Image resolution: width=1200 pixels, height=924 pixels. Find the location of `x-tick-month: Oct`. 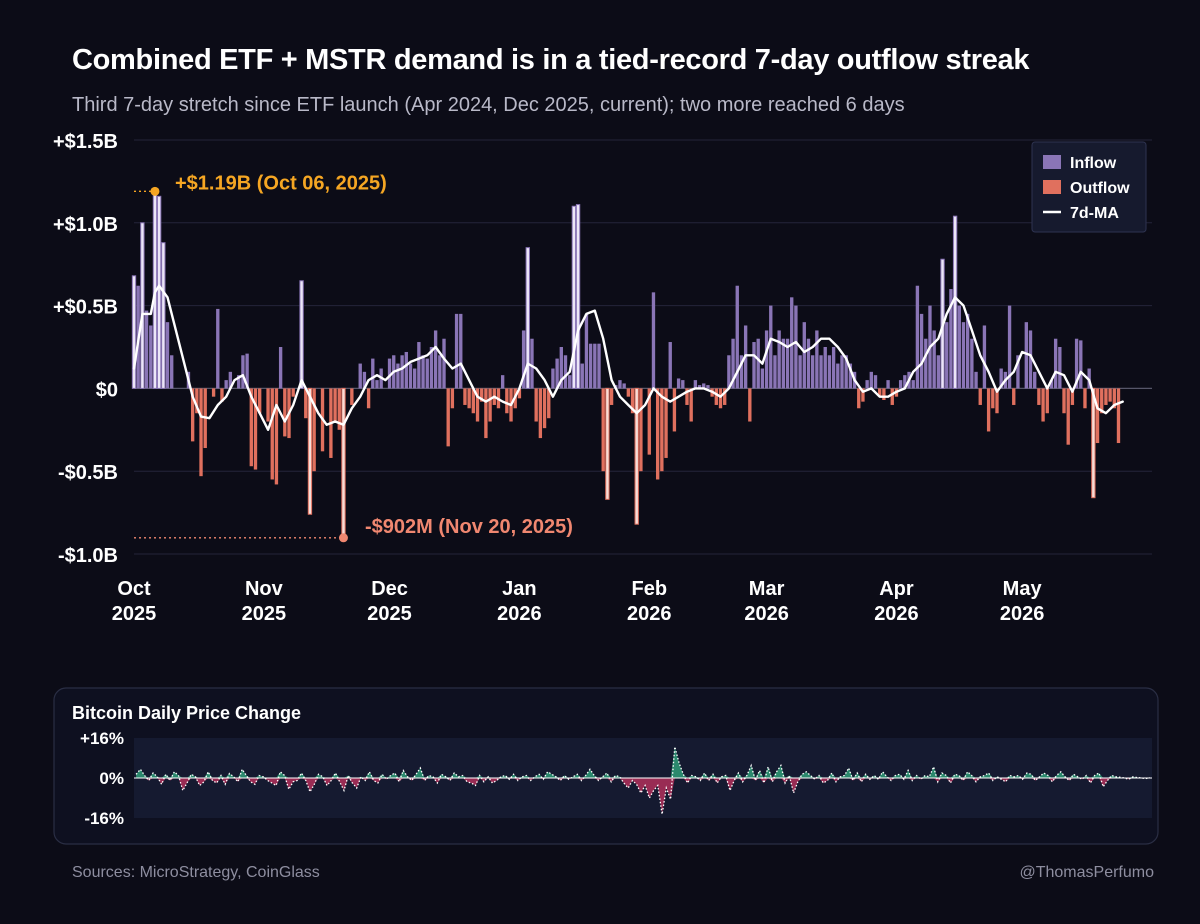

x-tick-month: Oct is located at coordinates (134, 589).